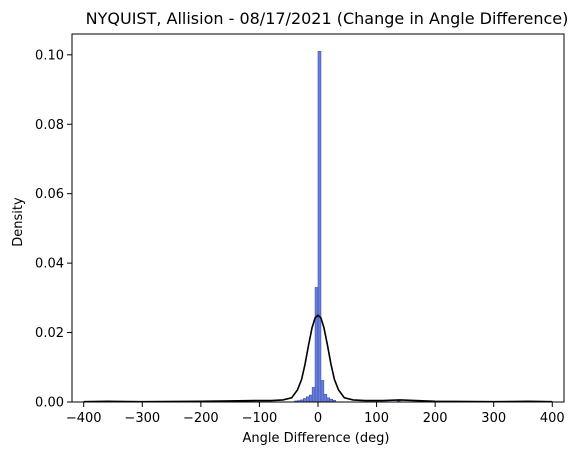  Describe the element at coordinates (376, 418) in the screenshot. I see `x-tick-label-5: 100` at that location.